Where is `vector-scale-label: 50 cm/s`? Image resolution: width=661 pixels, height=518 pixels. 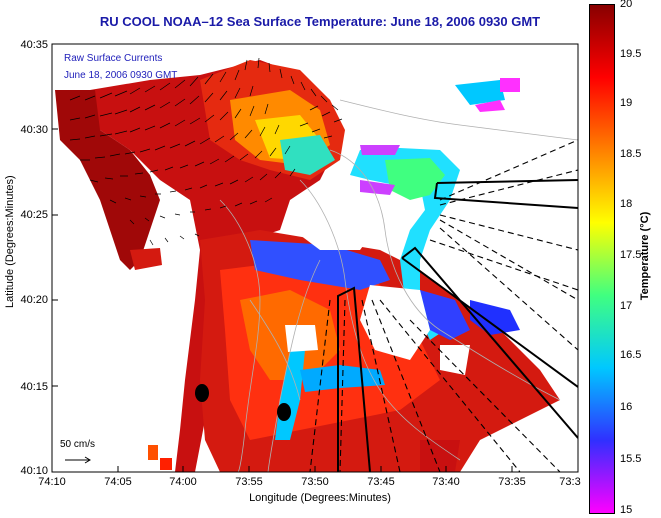
vector-scale-label: 50 cm/s is located at coordinates (78, 444).